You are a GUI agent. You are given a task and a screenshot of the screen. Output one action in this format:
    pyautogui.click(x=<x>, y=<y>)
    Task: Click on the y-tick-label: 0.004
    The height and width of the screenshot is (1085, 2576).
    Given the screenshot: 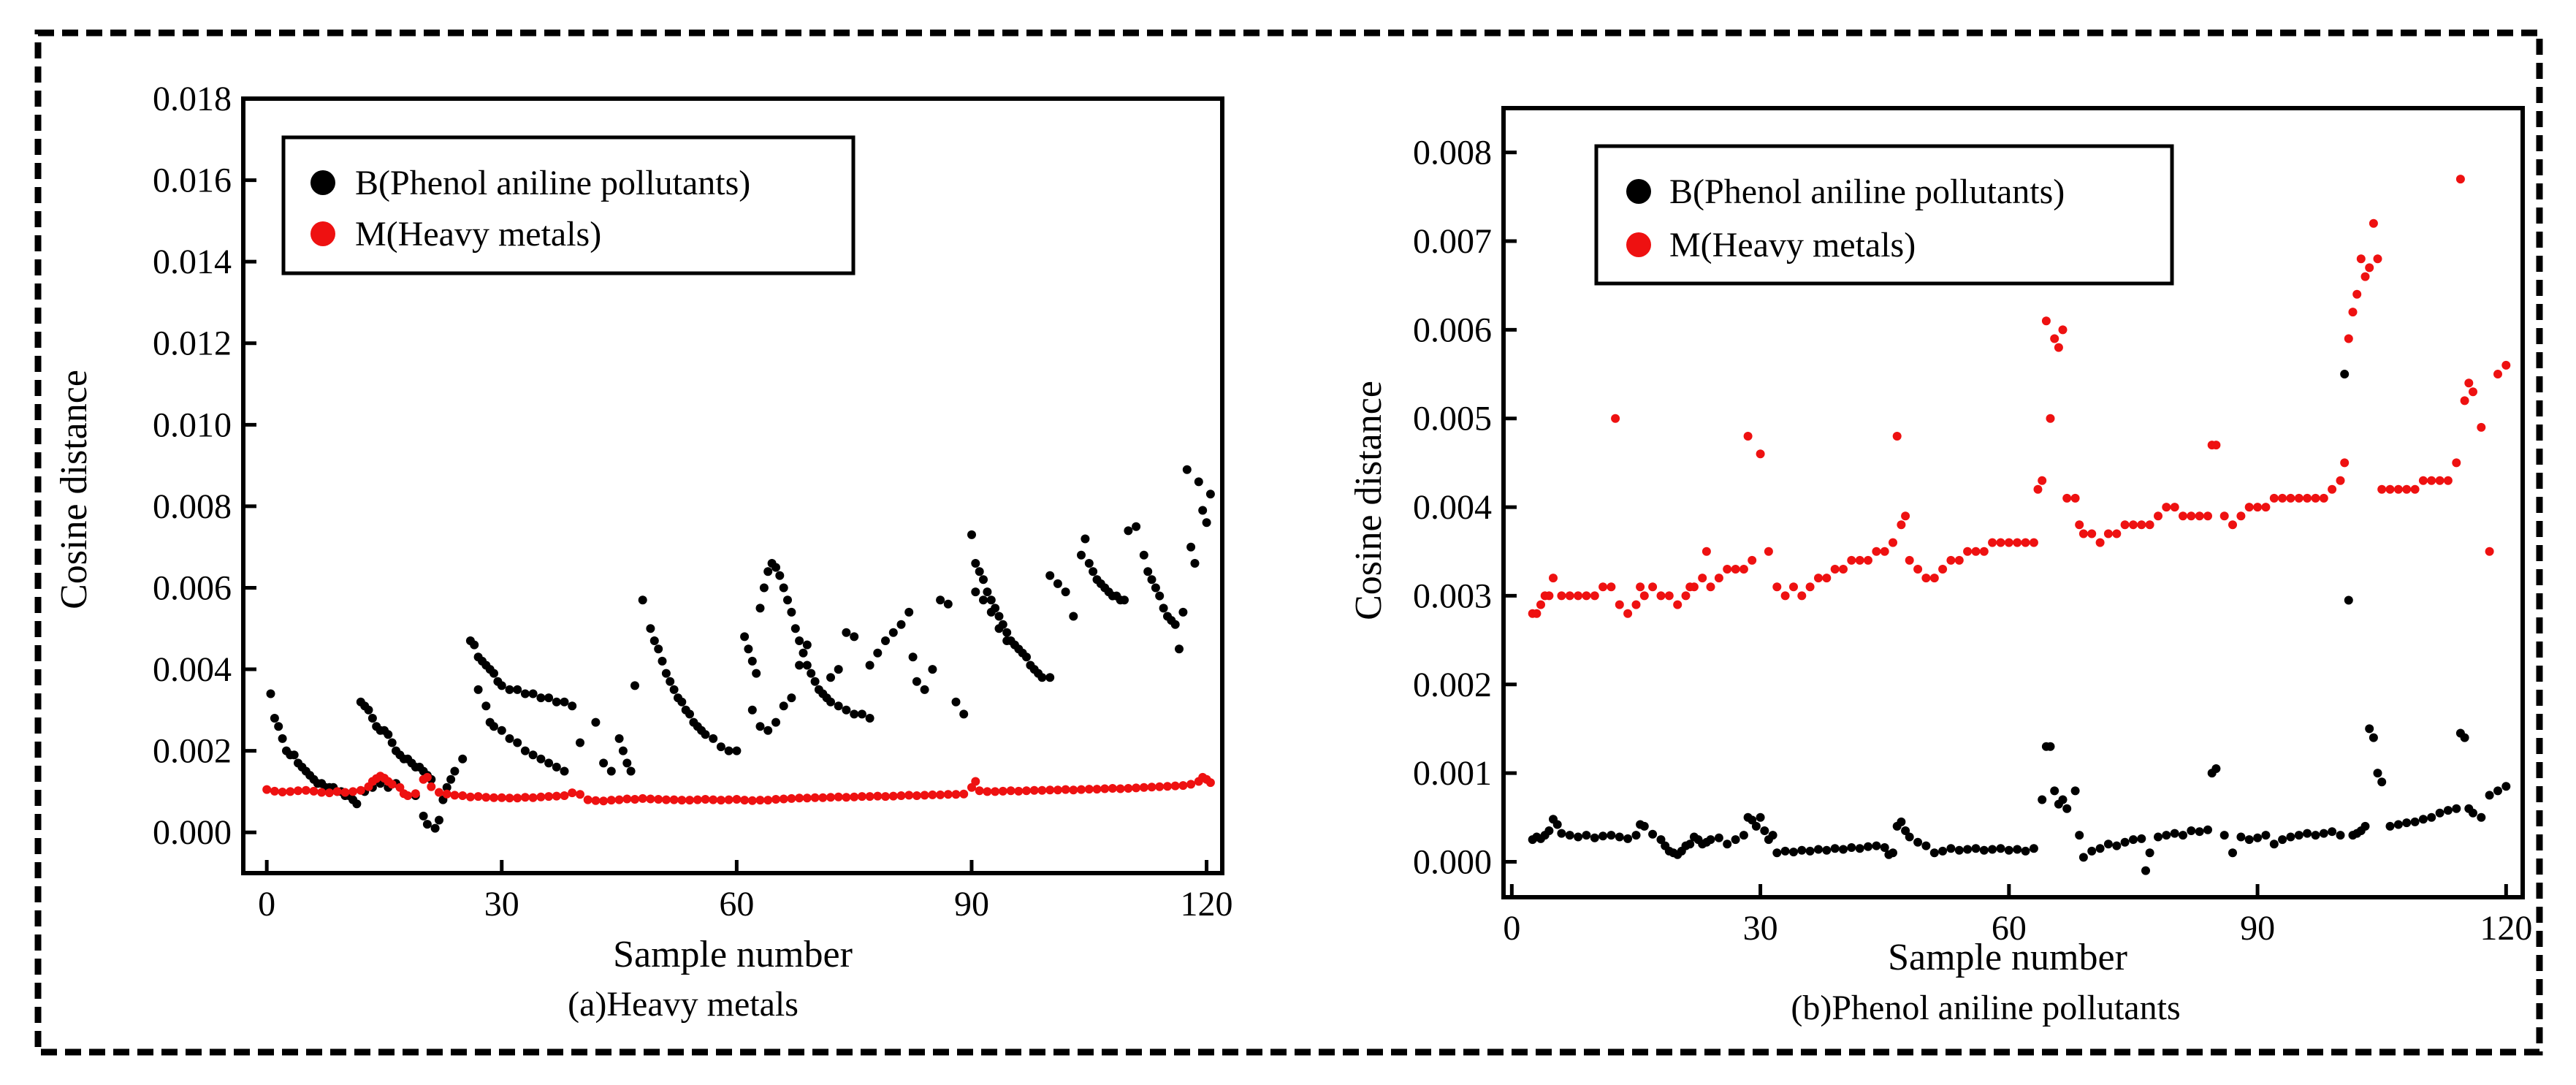 What is the action you would take?
    pyautogui.click(x=1453, y=507)
    